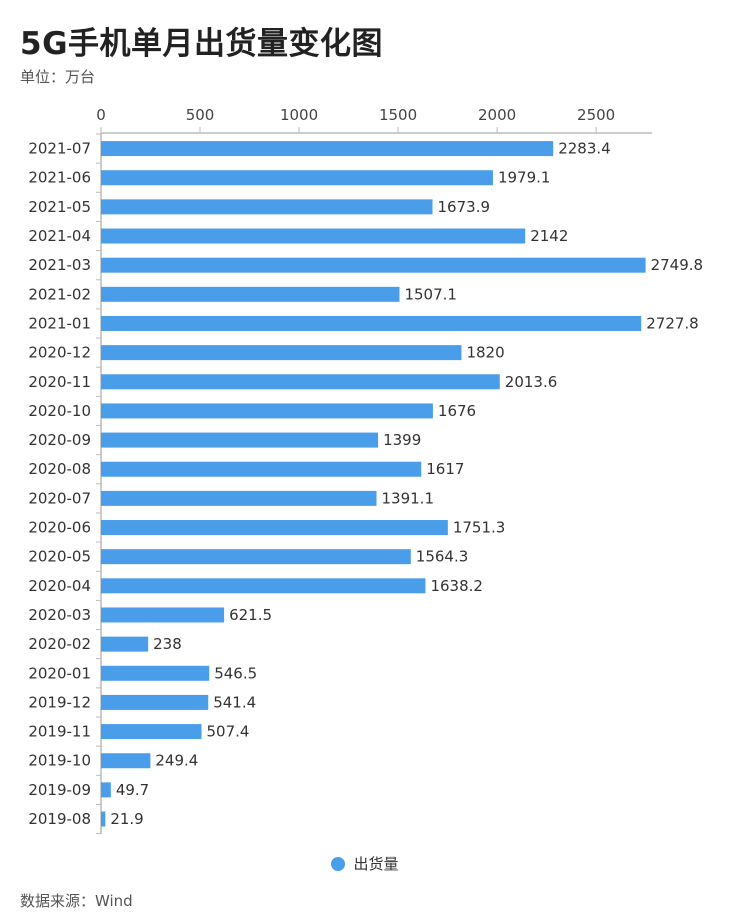  I want to click on y-category-label: 2020-08, so click(59, 469).